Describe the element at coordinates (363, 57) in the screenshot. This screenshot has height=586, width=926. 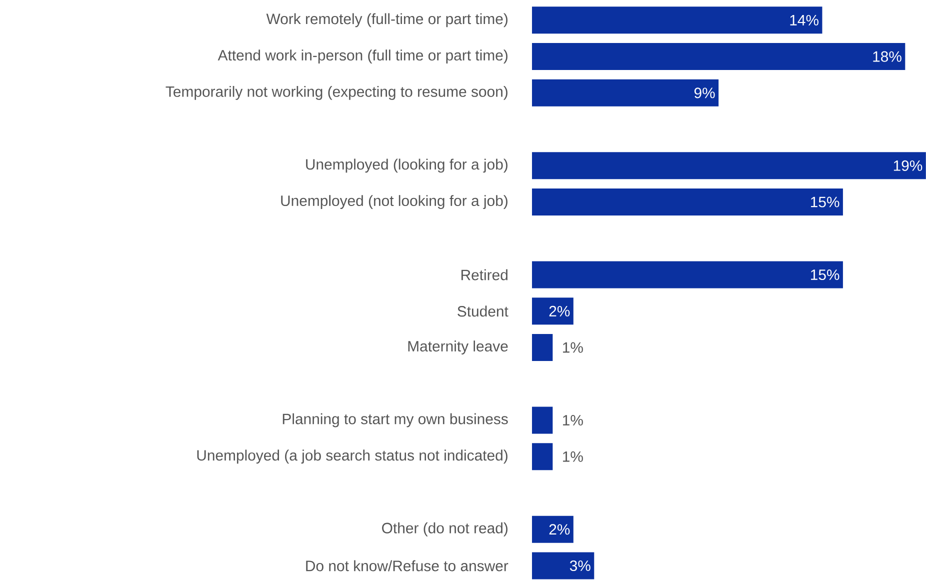
I see `y-tick-label: Attend work in-person (full time or part time)` at that location.